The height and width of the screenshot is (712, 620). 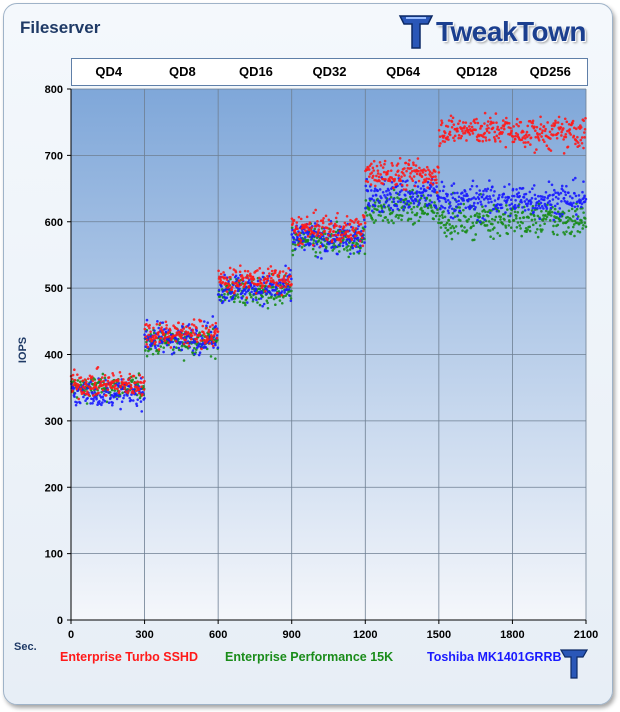 What do you see at coordinates (60, 27) in the screenshot?
I see `chart-title: Fileserver` at bounding box center [60, 27].